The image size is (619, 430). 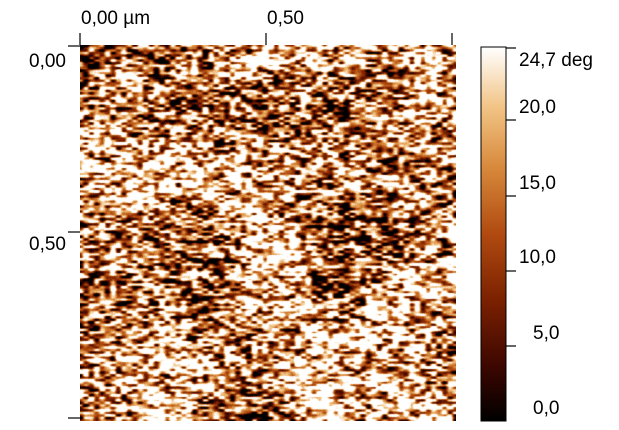 I want to click on y-tick-label-1: 0,50, so click(x=47, y=244).